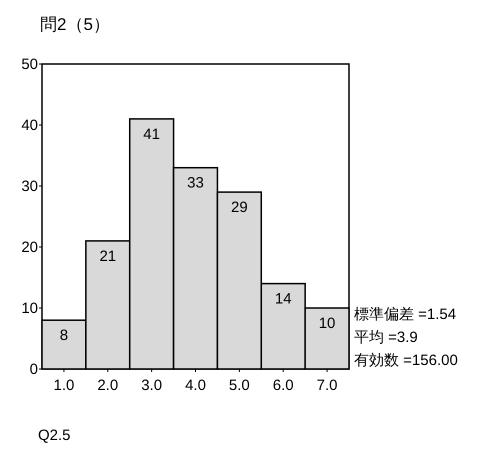 The height and width of the screenshot is (453, 500). I want to click on x-tick-label: 7.0, so click(327, 385).